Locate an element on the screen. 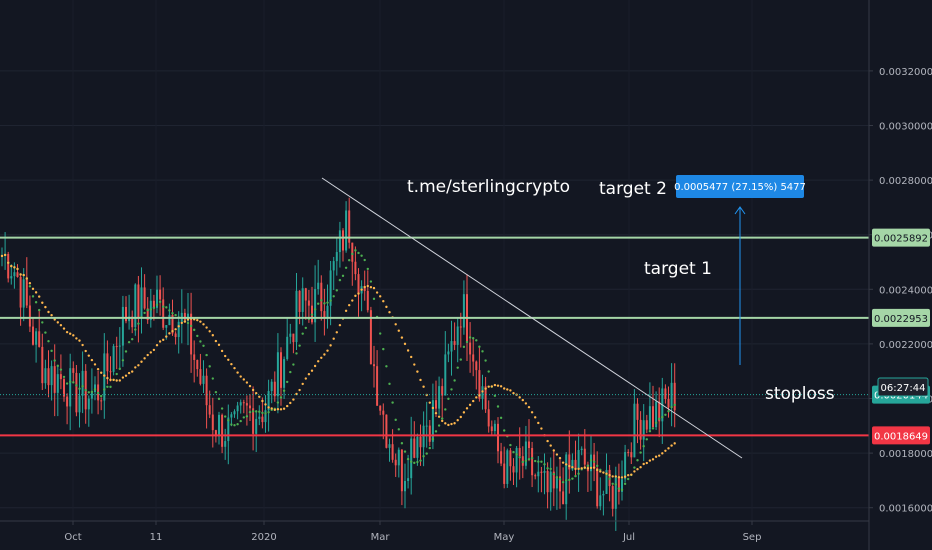  measure-label-box is located at coordinates (740, 186).